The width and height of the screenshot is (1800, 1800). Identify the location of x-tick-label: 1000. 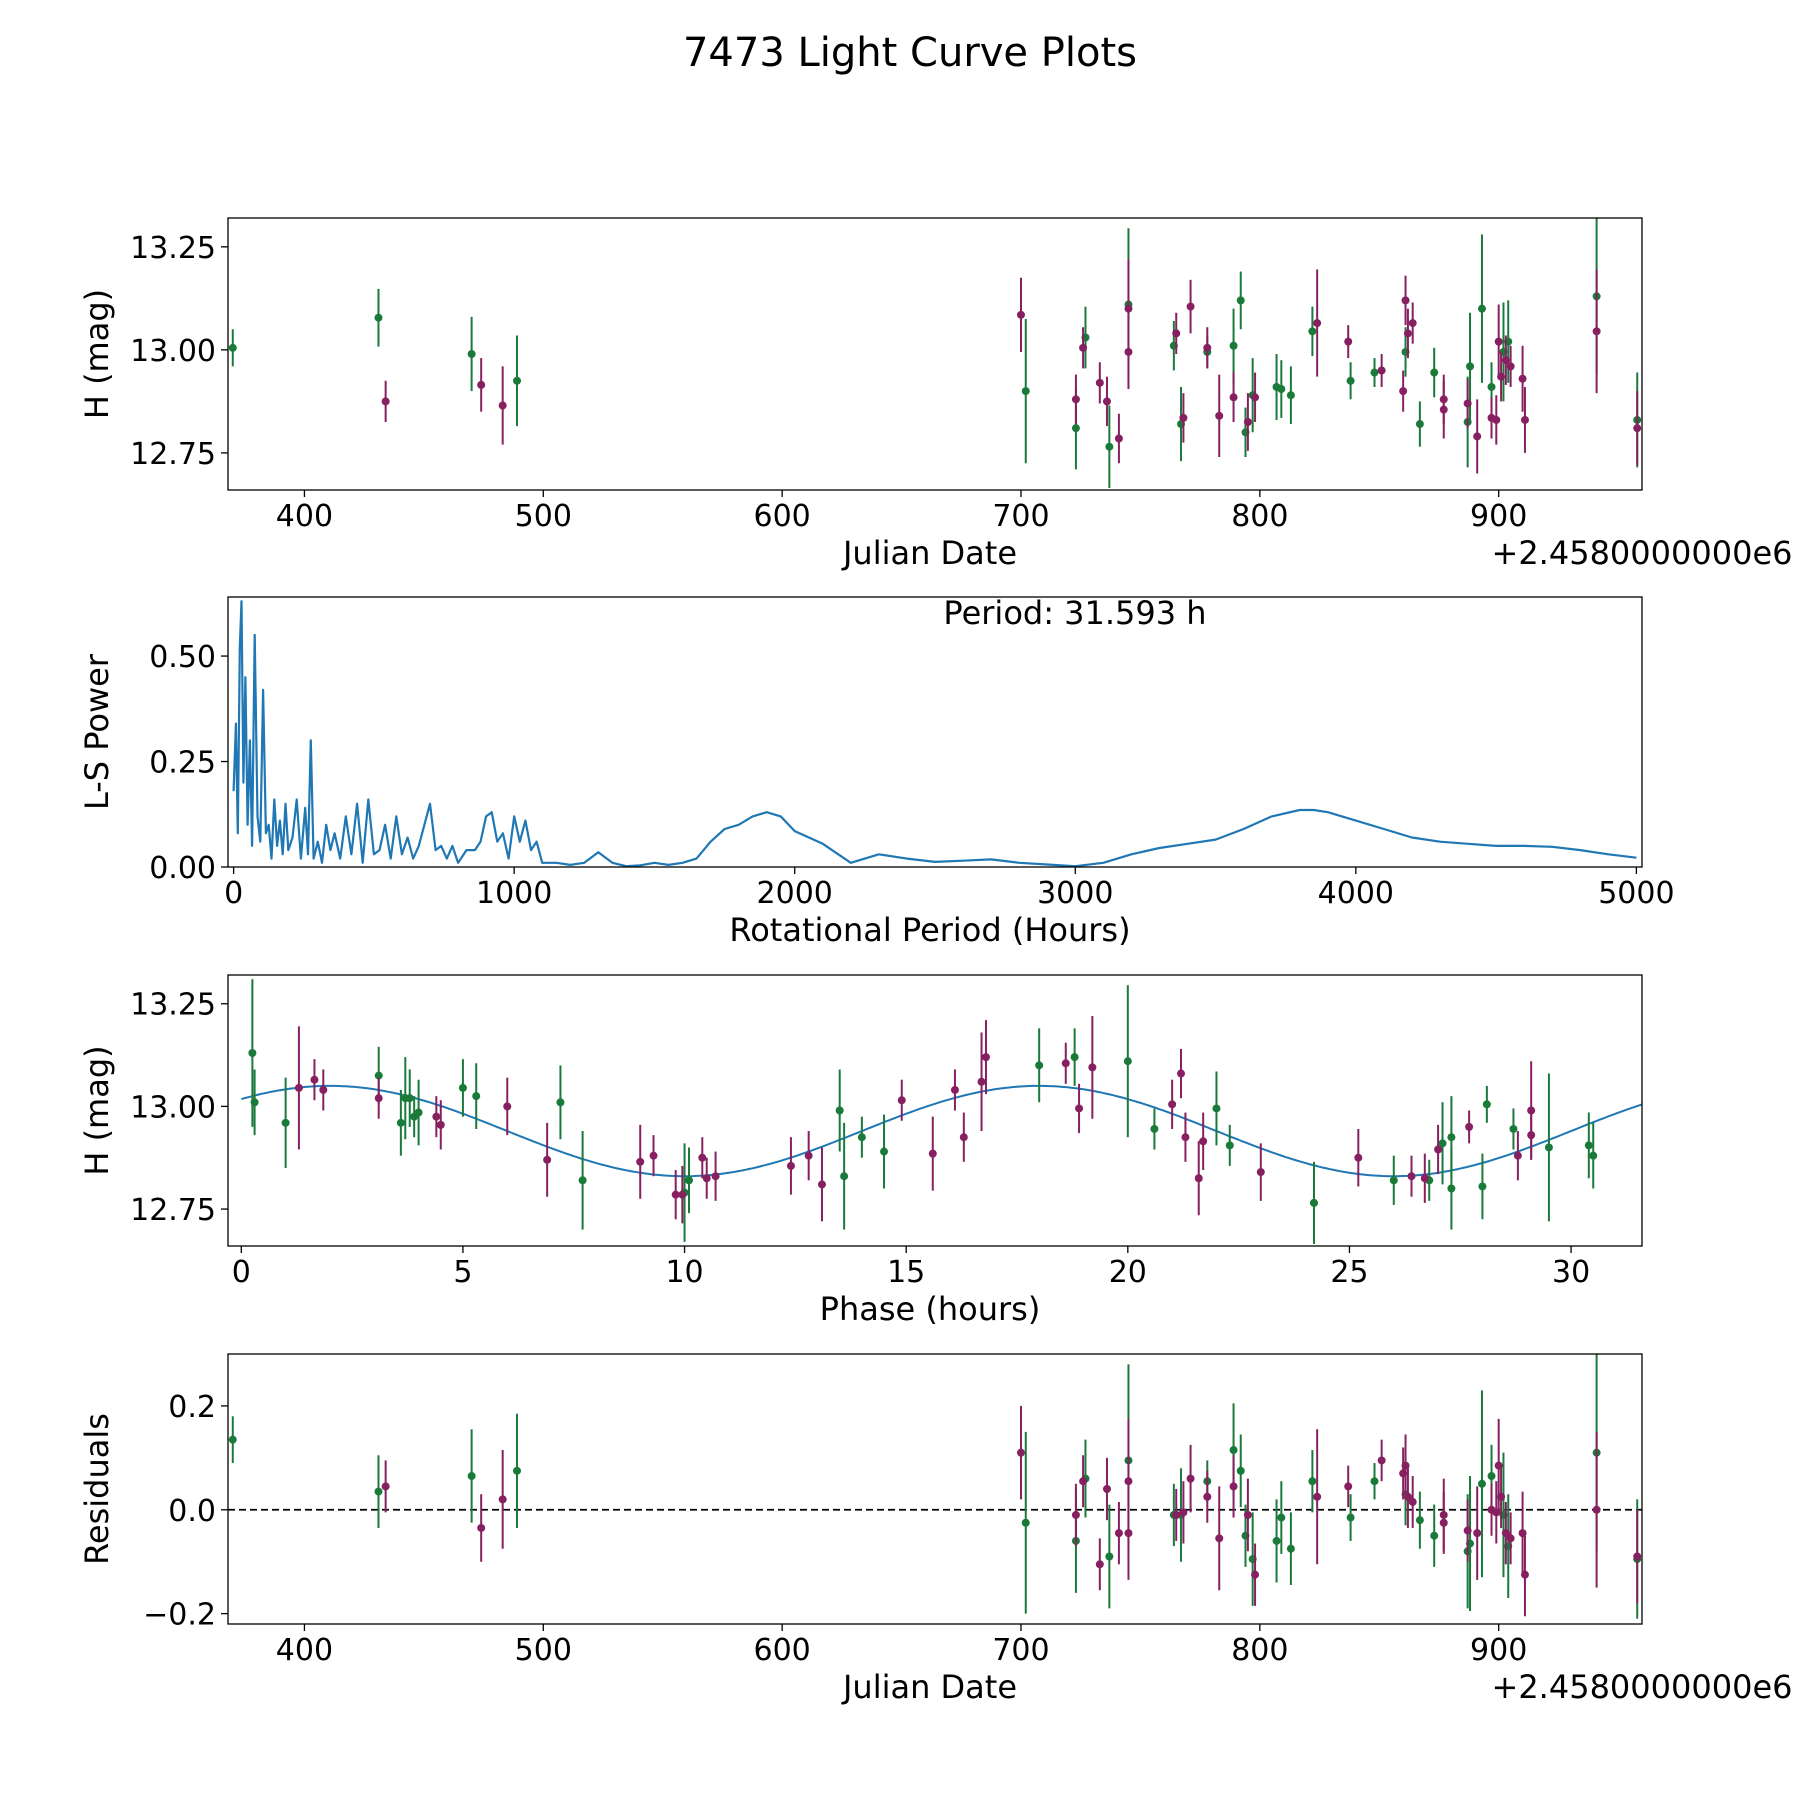
(514, 893).